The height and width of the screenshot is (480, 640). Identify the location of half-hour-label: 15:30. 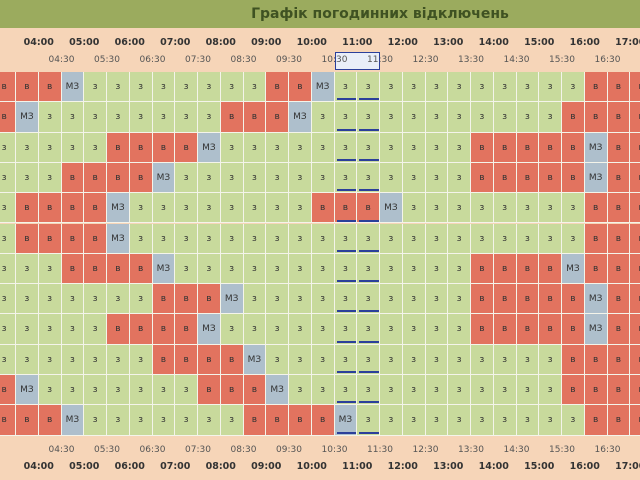
(562, 60).